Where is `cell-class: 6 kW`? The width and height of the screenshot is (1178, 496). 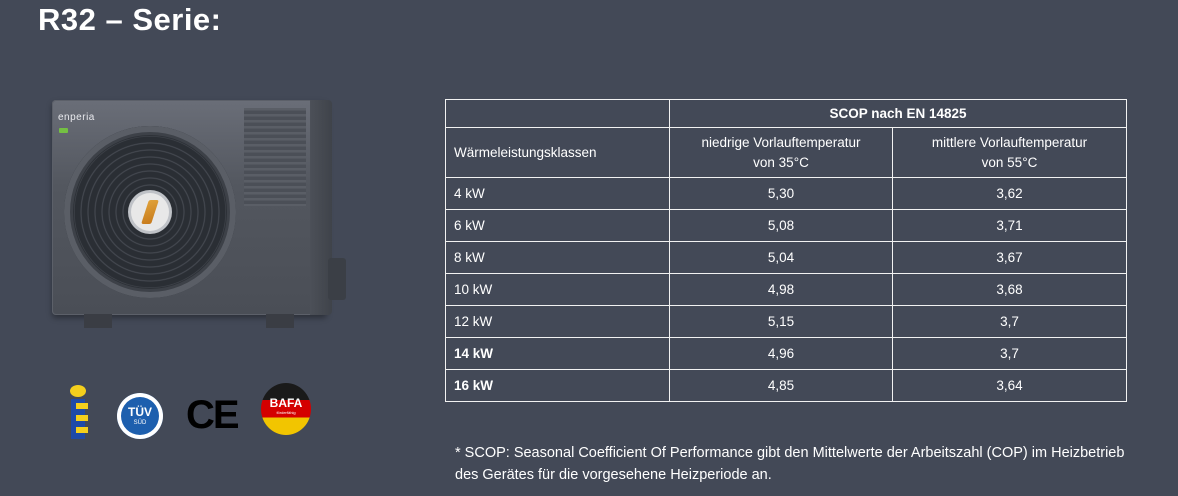
cell-class: 6 kW is located at coordinates (557, 225).